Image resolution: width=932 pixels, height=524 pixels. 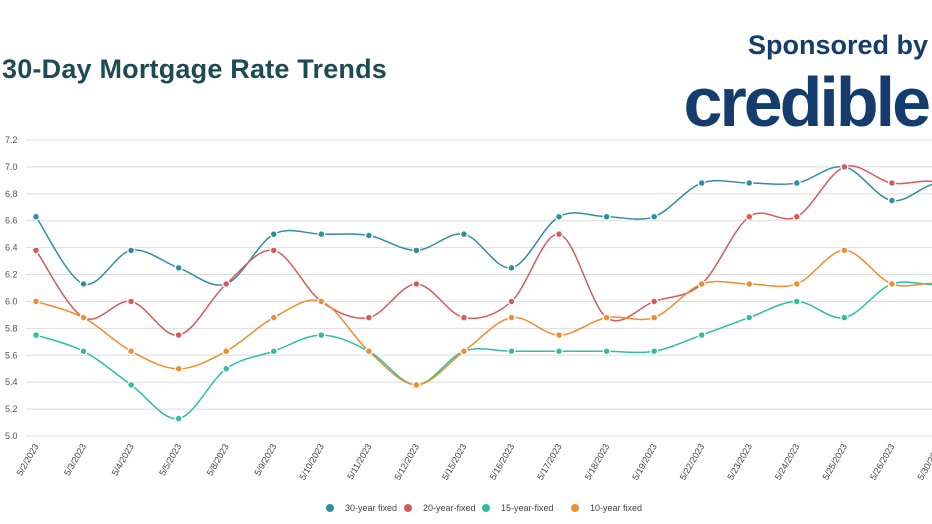 I want to click on y-tick-label: 5.6, so click(x=11, y=355).